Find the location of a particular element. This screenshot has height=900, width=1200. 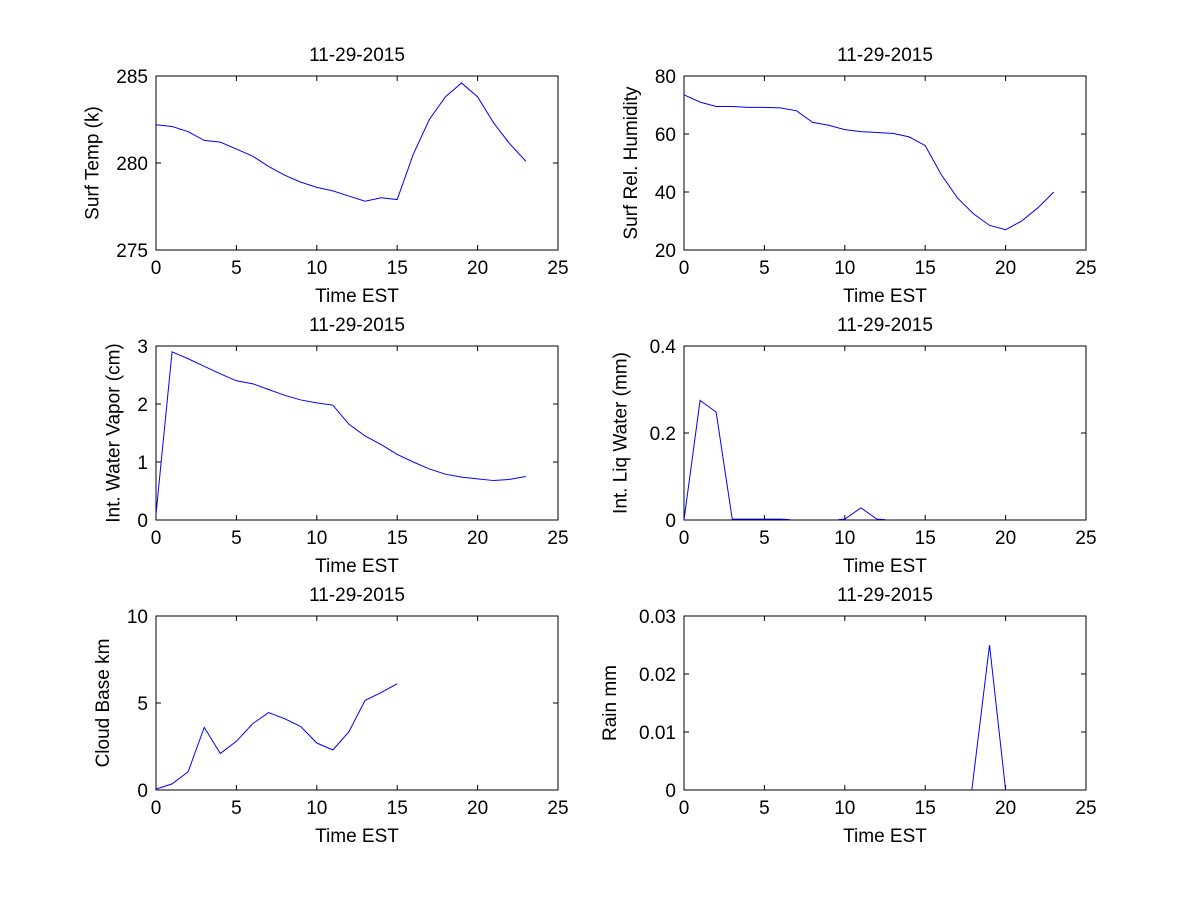

y-tick-label: 275 is located at coordinates (132, 251).